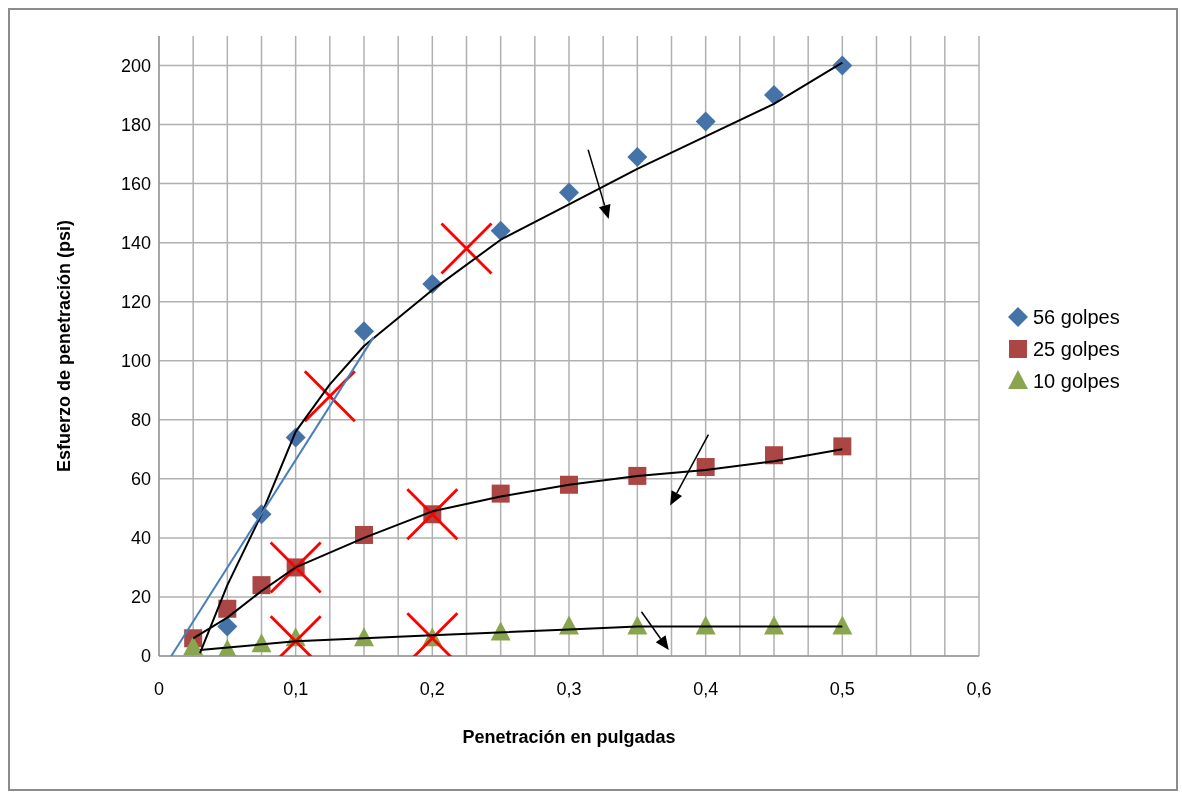 The height and width of the screenshot is (795, 1182). I want to click on y-tick-label: 20, so click(140, 597).